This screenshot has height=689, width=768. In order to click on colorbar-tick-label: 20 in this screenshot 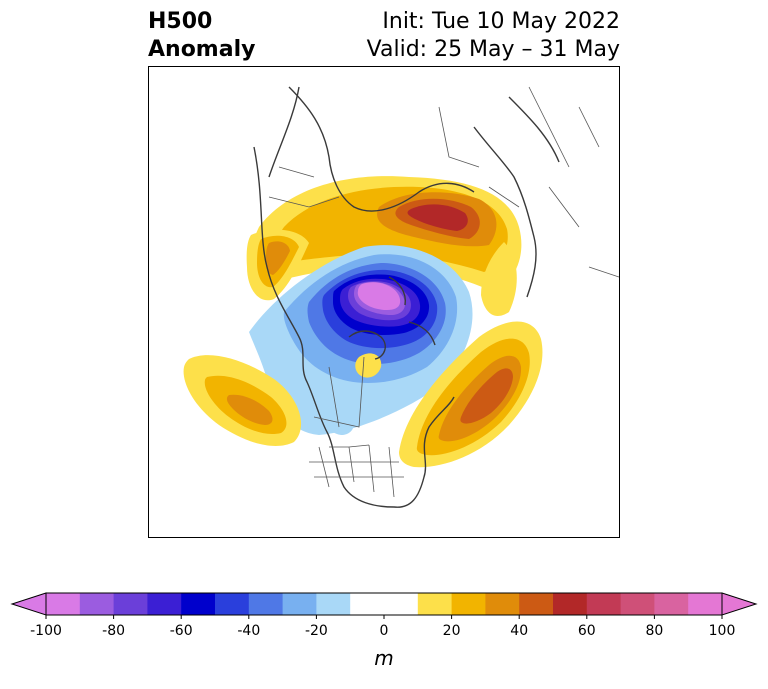, I will do `click(452, 631)`.